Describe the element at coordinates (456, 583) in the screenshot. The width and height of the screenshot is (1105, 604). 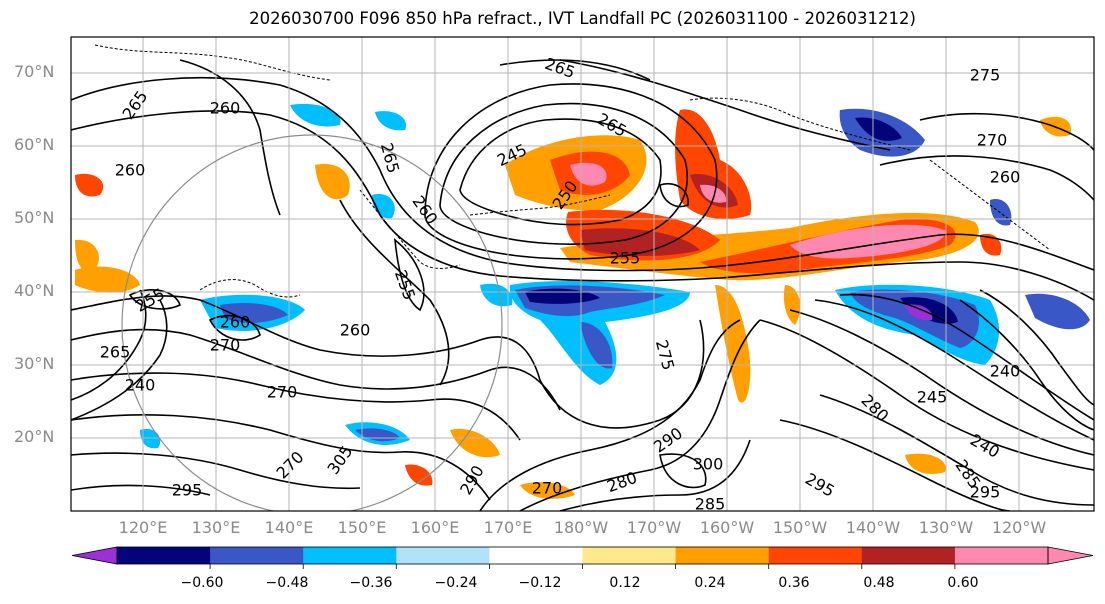
I see `colorbar-tick-label: −0.24` at that location.